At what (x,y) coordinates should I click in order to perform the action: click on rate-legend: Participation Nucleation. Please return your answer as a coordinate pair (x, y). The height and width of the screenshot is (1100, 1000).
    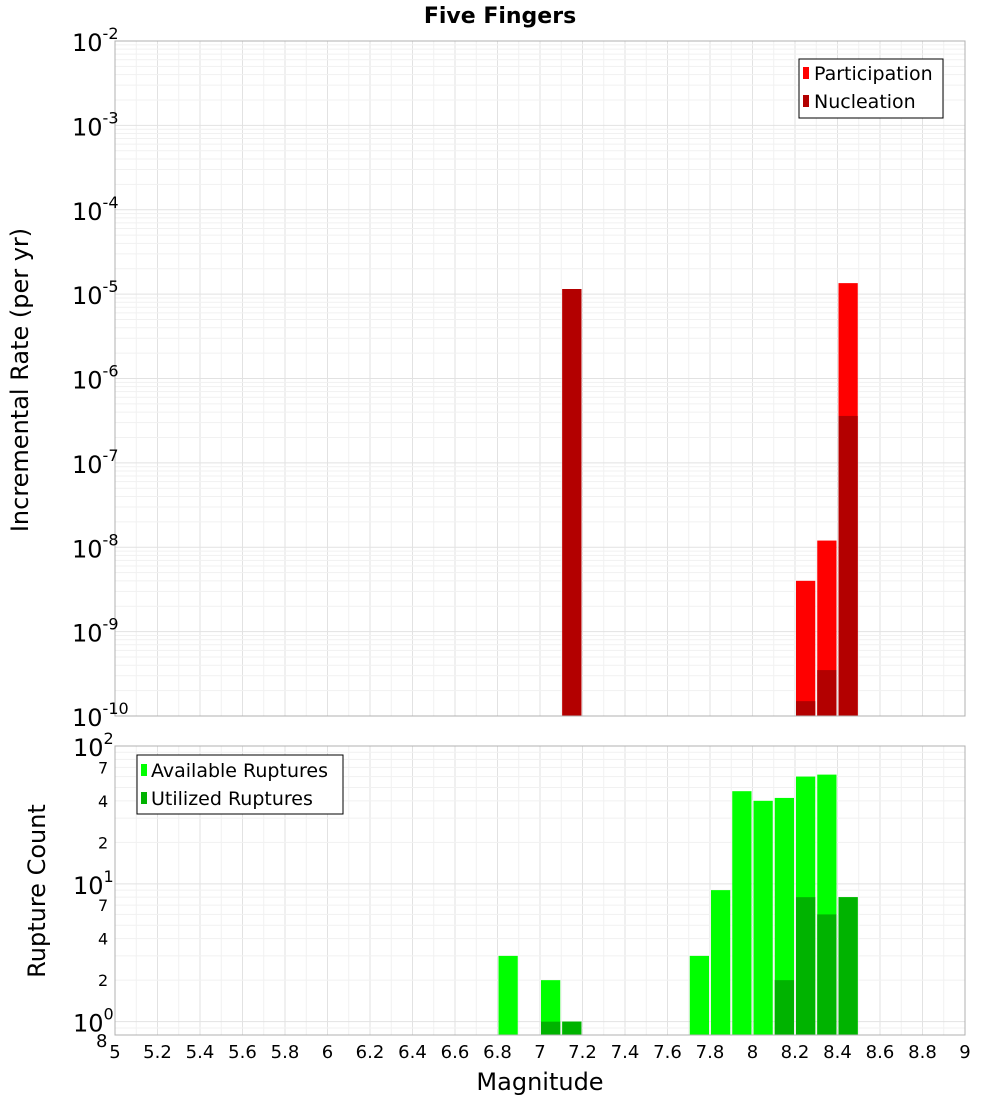
    Looking at the image, I should click on (871, 88).